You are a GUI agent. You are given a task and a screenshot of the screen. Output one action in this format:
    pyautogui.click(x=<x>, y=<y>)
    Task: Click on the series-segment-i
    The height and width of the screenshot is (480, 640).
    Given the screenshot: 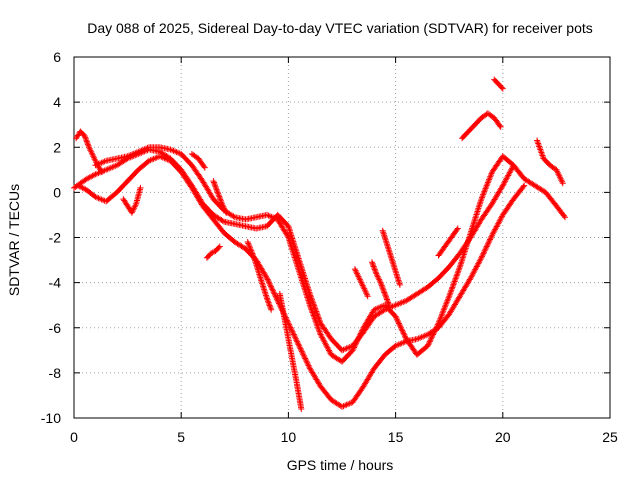 What is the action you would take?
    pyautogui.click(x=381, y=284)
    